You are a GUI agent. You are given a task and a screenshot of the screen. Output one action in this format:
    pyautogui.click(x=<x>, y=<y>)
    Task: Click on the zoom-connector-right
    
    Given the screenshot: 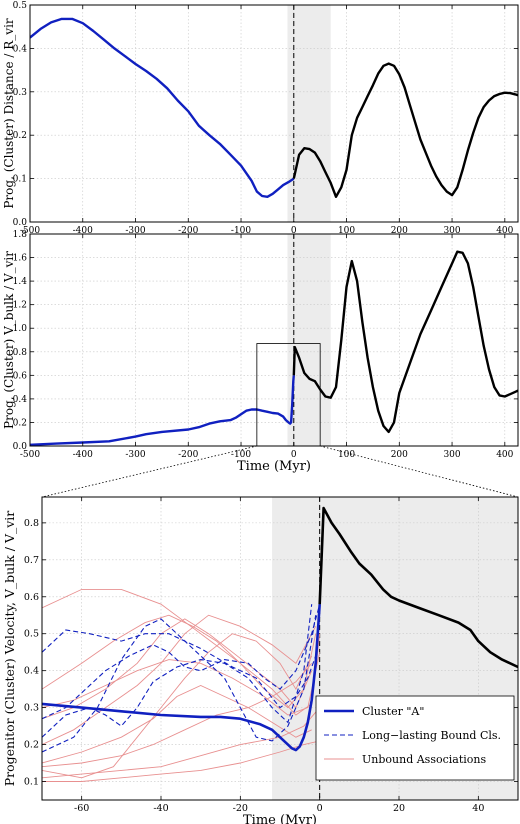 What is the action you would take?
    pyautogui.click(x=419, y=471)
    